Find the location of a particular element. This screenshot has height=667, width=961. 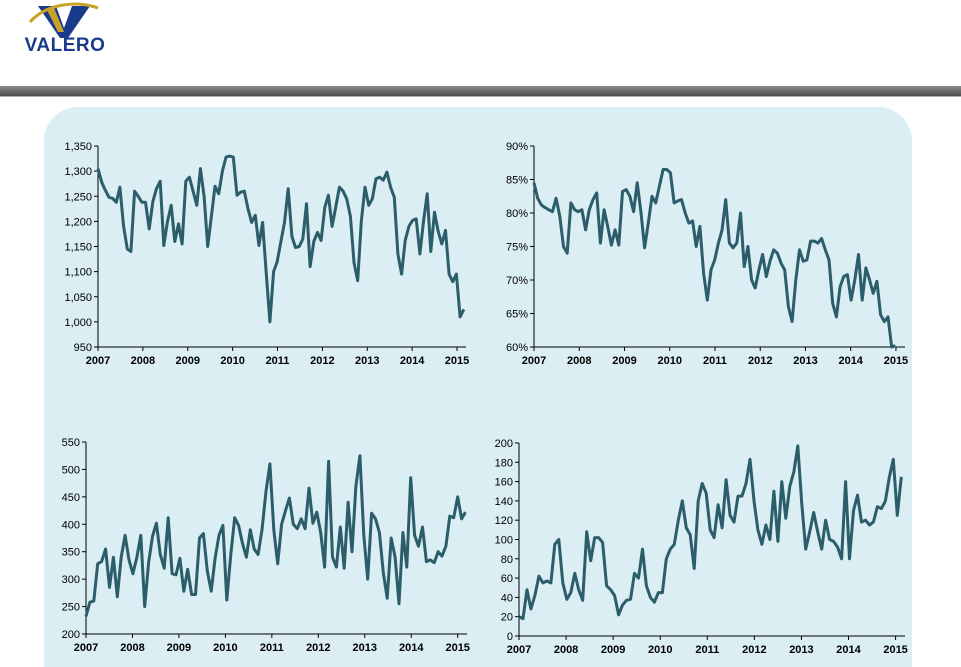

valero-logo: VALERO is located at coordinates (64, 31).